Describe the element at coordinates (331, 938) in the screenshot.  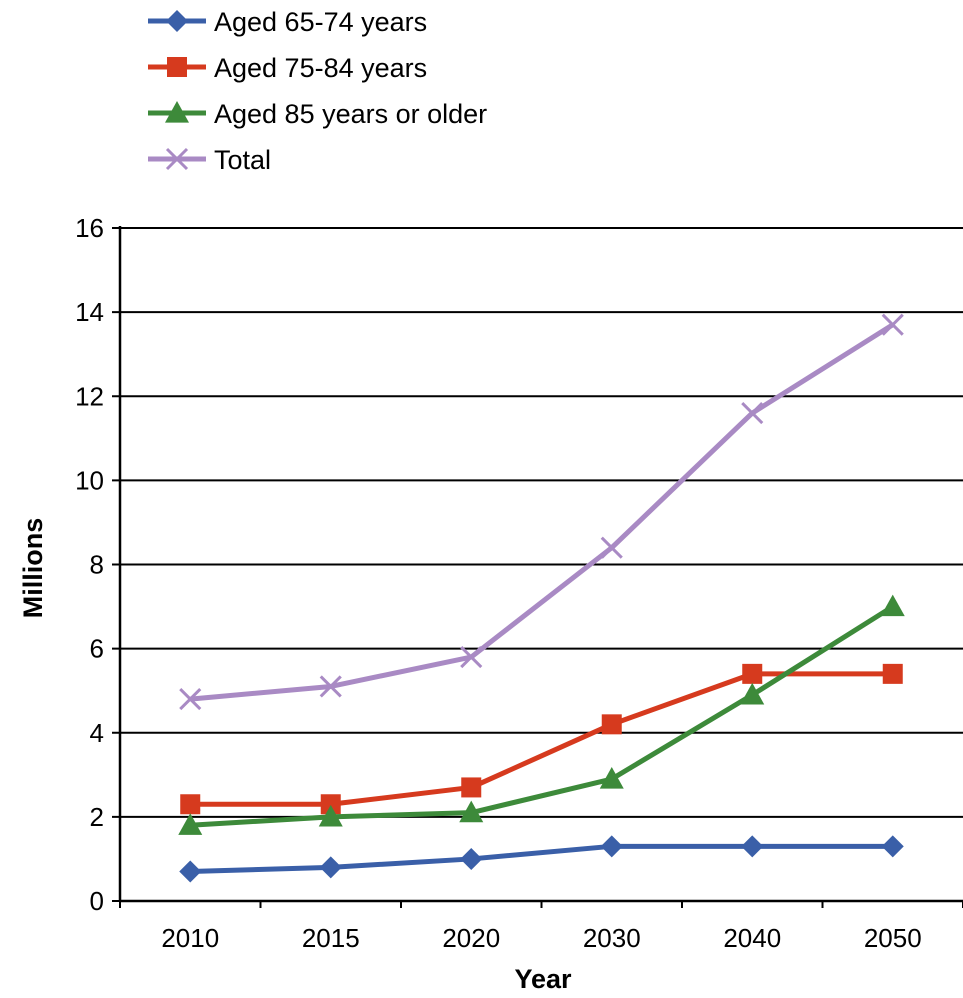
I see `x-tick-label: 2015` at that location.